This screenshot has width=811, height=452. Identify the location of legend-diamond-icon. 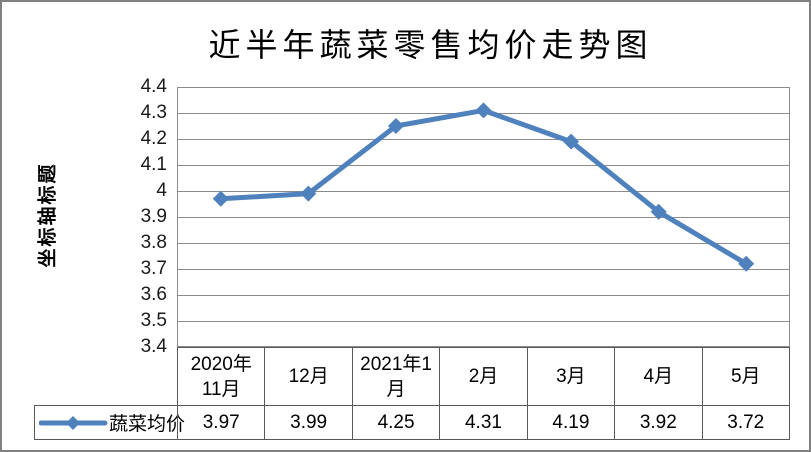
(73, 422).